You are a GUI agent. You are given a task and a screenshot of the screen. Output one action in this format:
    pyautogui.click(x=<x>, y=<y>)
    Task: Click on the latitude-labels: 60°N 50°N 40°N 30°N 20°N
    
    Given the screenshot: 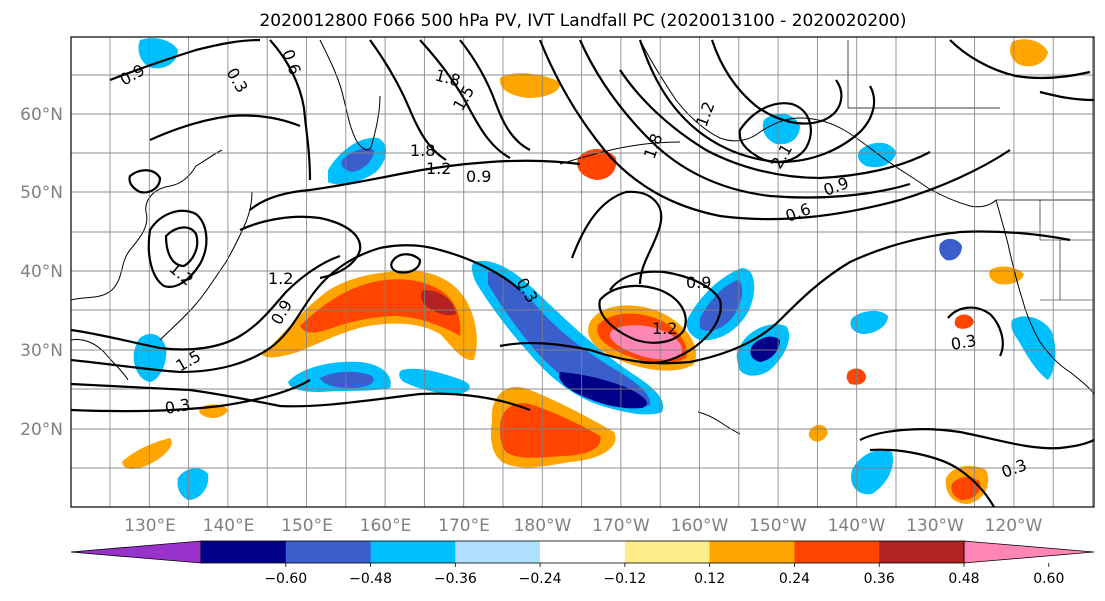 What is the action you would take?
    pyautogui.click(x=41, y=272)
    